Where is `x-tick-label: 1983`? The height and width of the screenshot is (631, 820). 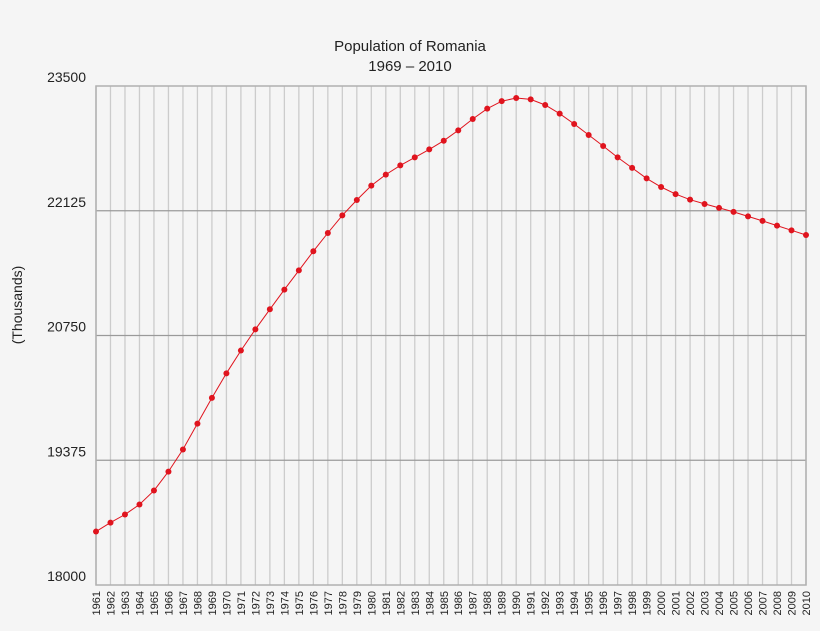
x-tick-label: 1983 is located at coordinates (416, 603).